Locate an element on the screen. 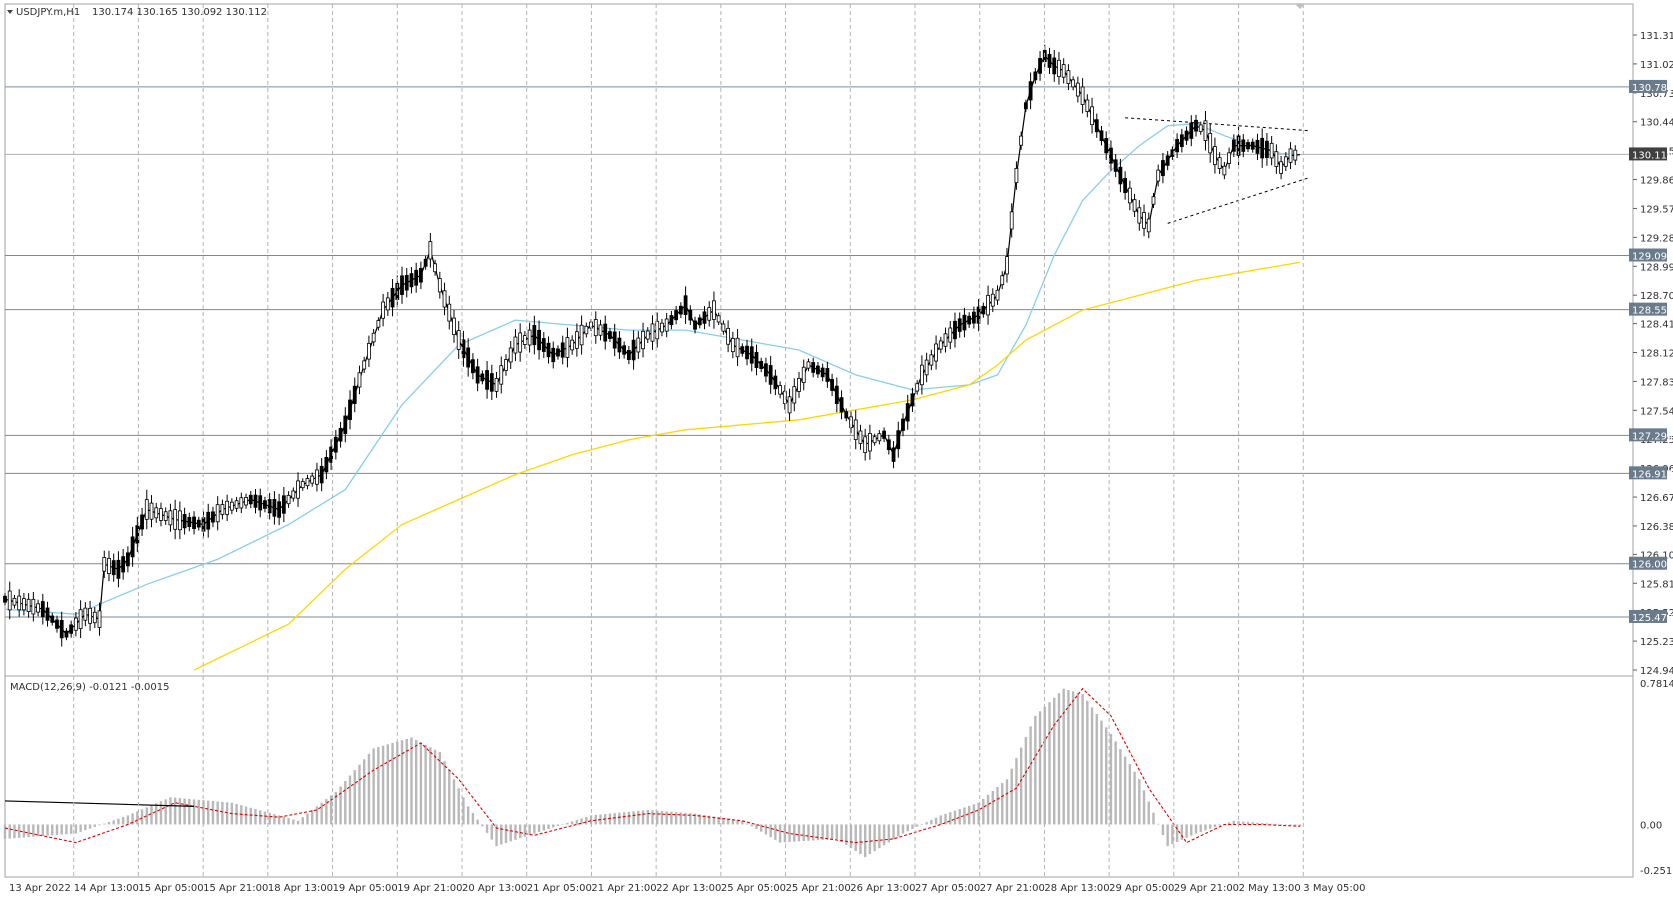 The height and width of the screenshot is (901, 1673). current-price-label: 130.112 is located at coordinates (1652, 155).